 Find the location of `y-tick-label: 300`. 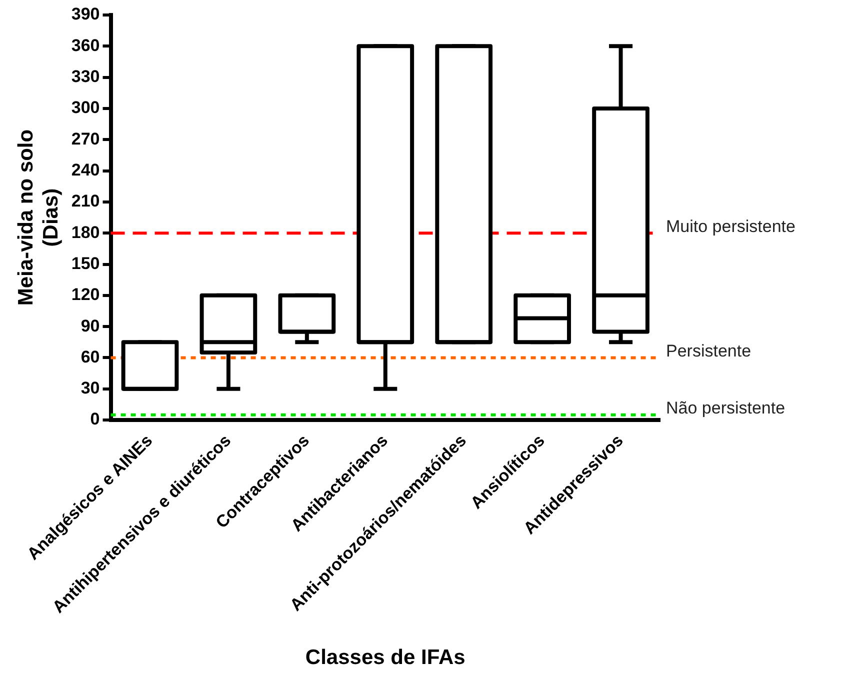

y-tick-label: 300 is located at coordinates (85, 108).